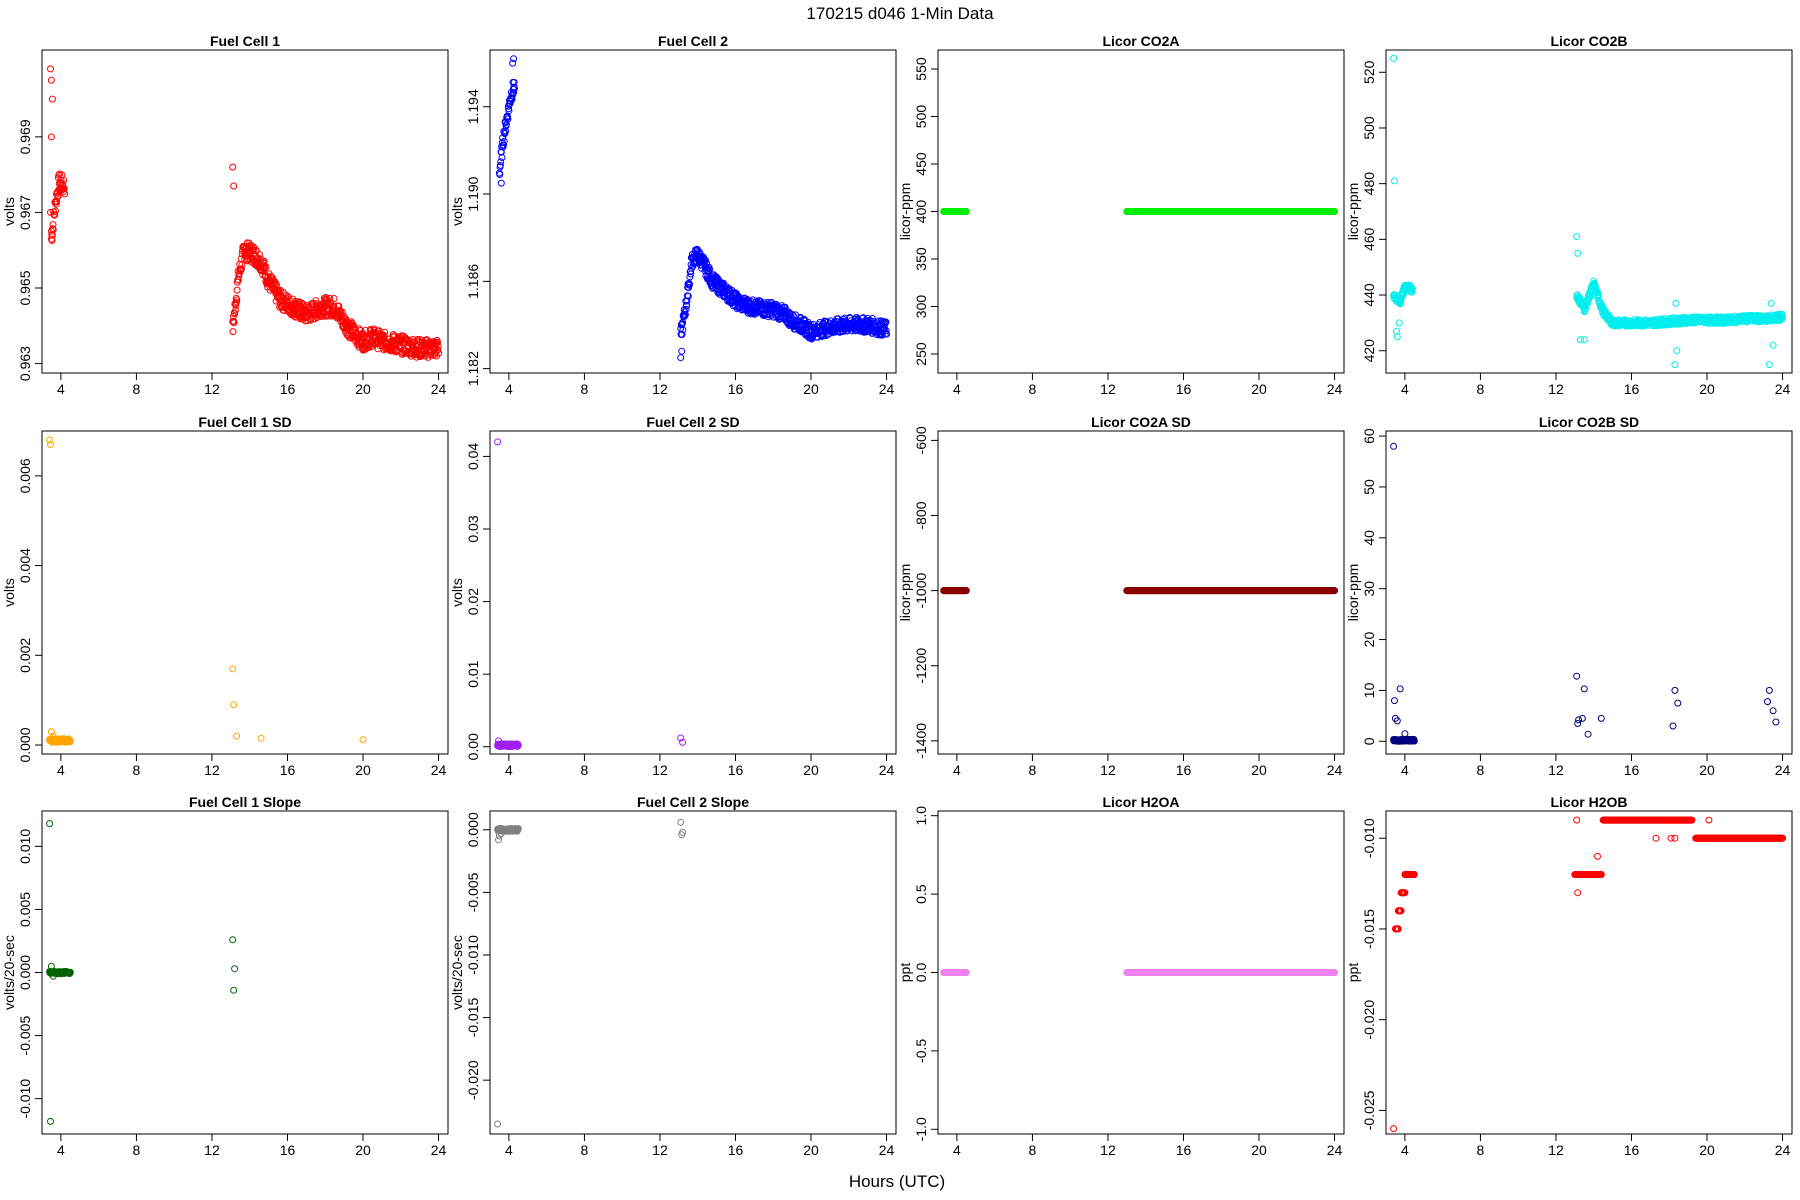 Image resolution: width=1800 pixels, height=1200 pixels. What do you see at coordinates (473, 528) in the screenshot?
I see `y-tick-label: 0.03` at bounding box center [473, 528].